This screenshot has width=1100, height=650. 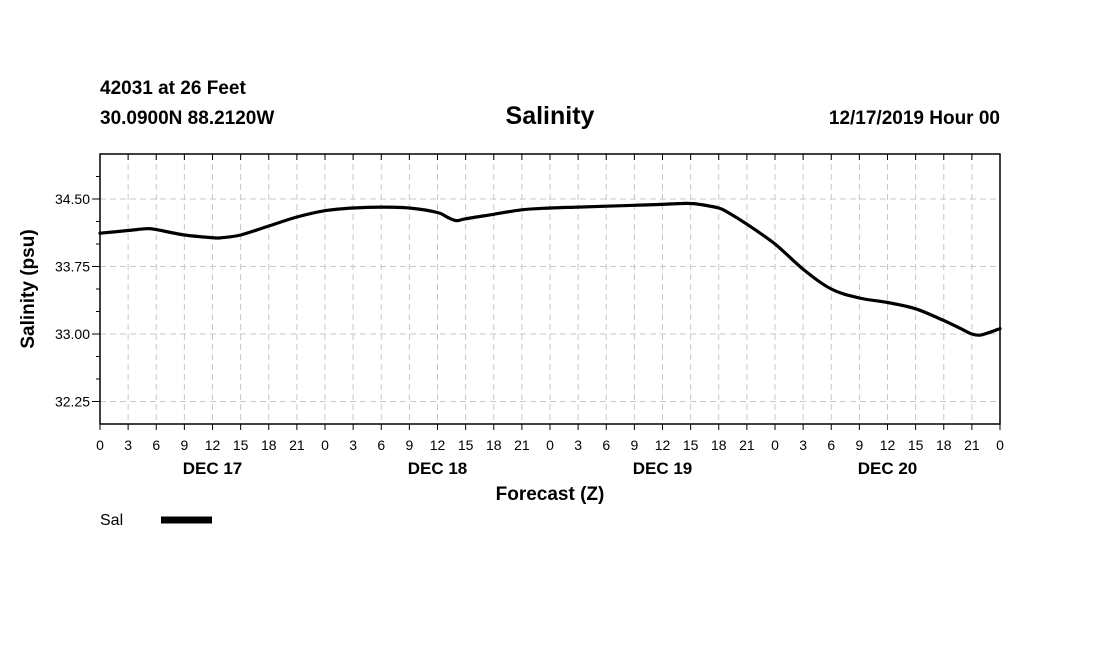 What do you see at coordinates (72, 402) in the screenshot?
I see `y-tick-label: 32.25` at bounding box center [72, 402].